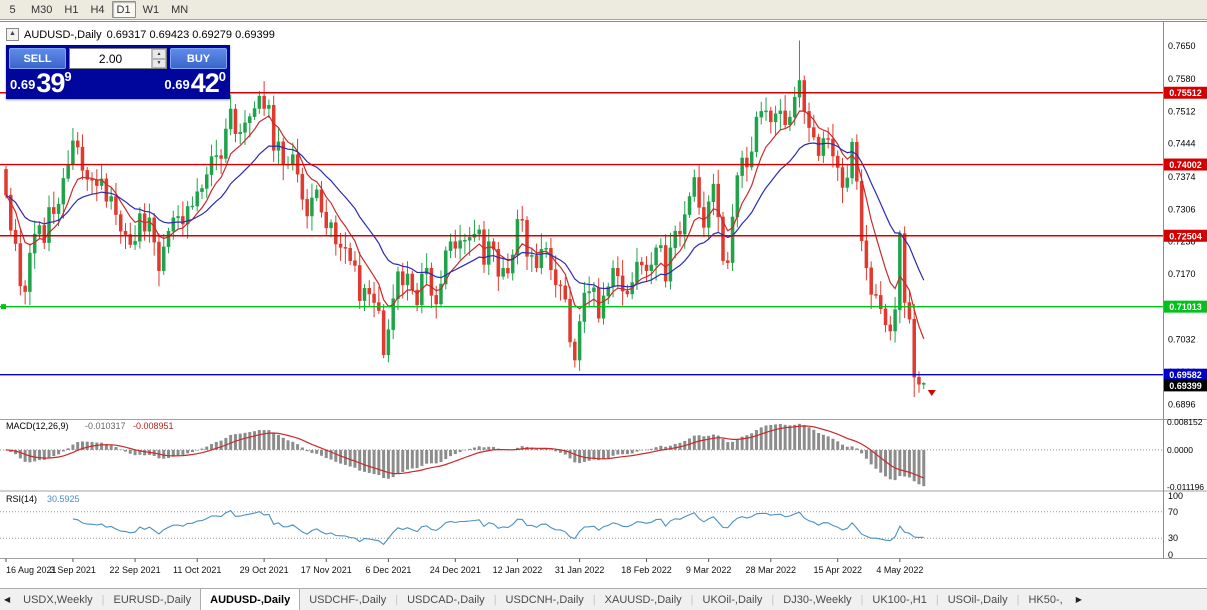 Image resolution: width=1207 pixels, height=610 pixels. Describe the element at coordinates (1078, 599) in the screenshot. I see `tabs-scroll-right-icon: ▶` at that location.